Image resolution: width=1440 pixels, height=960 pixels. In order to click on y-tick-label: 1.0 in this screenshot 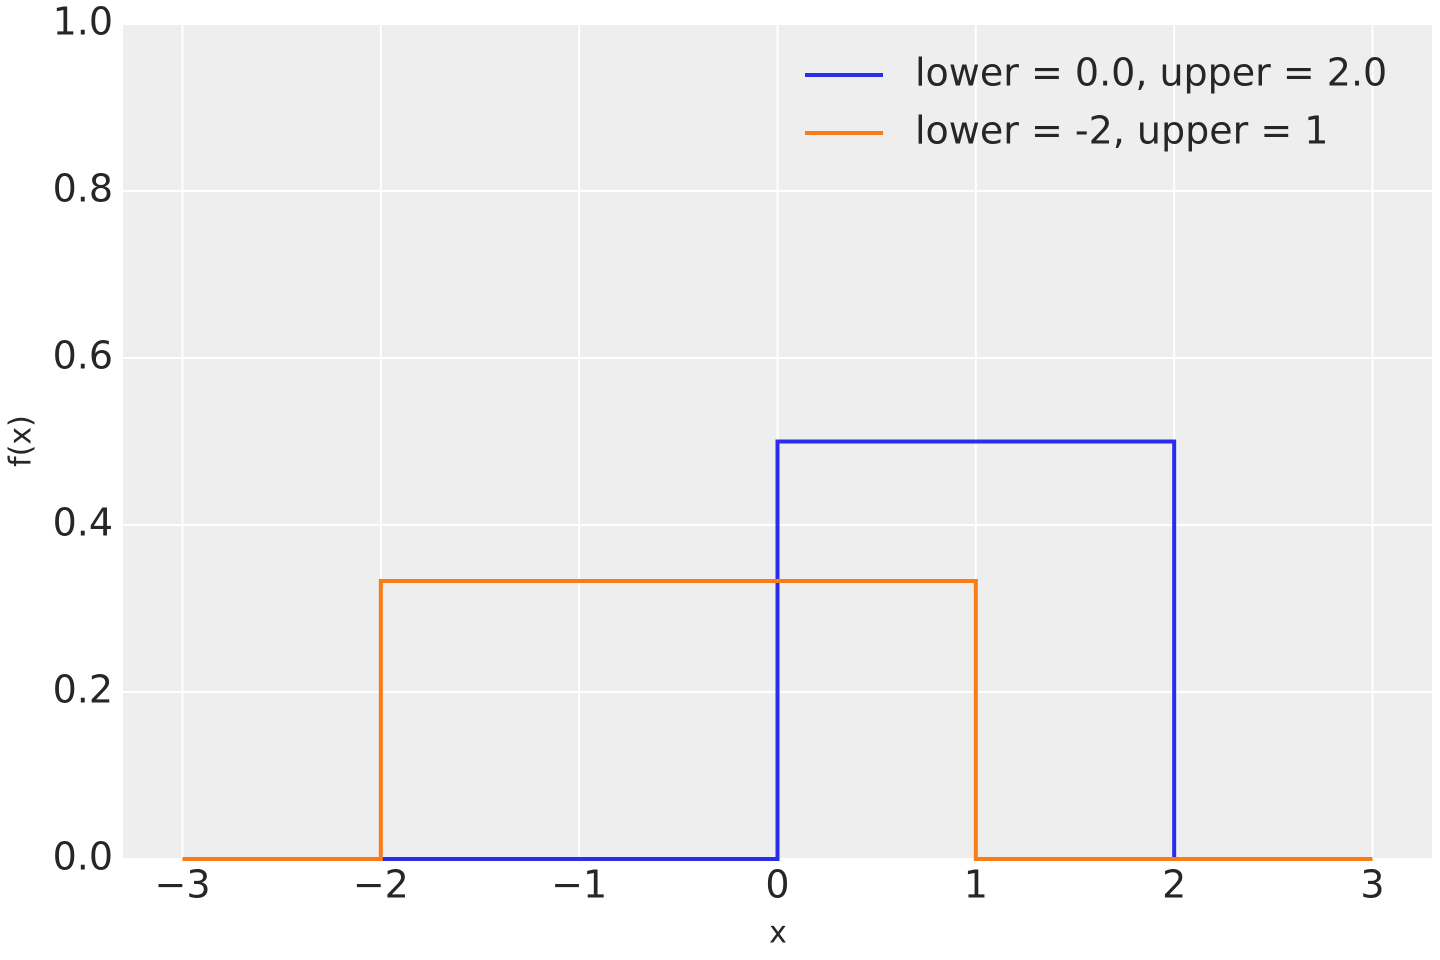, I will do `click(83, 22)`.